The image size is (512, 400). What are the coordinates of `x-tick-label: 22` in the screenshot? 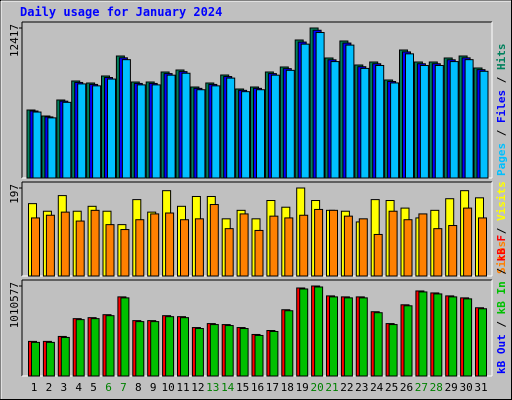 It's located at (346, 387).